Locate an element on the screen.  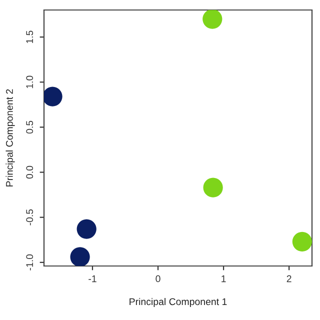
x-tick-label: 1 is located at coordinates (224, 278).